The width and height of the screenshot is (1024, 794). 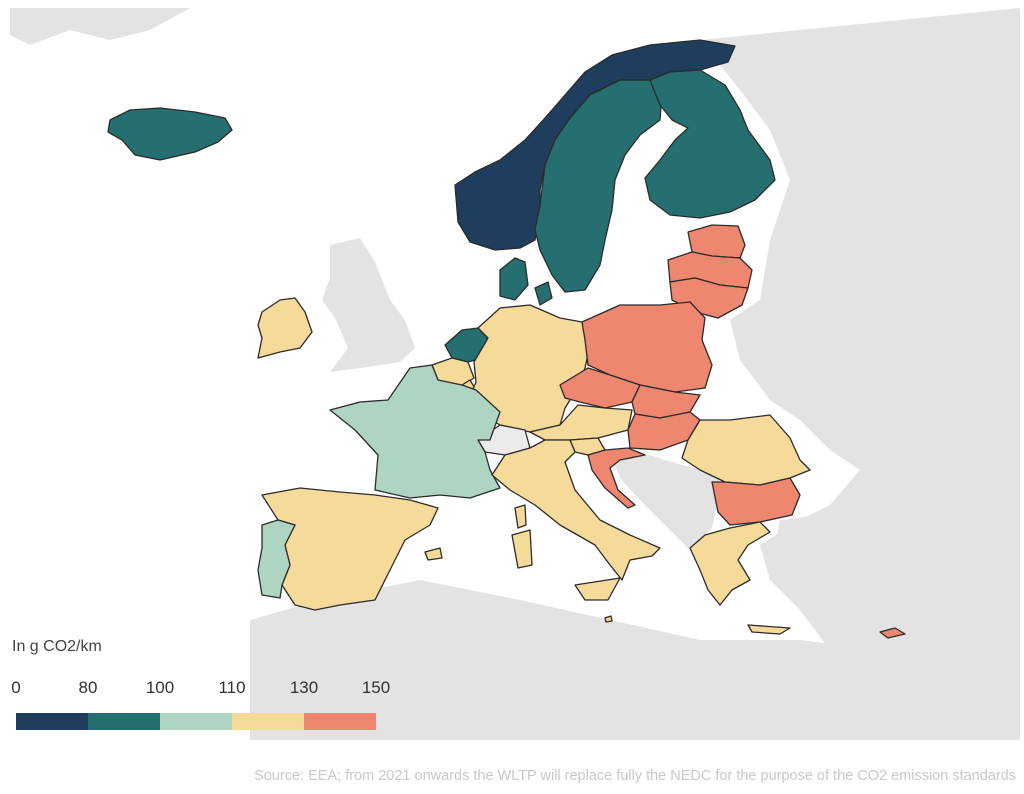 I want to click on country-italy, so click(x=576, y=520).